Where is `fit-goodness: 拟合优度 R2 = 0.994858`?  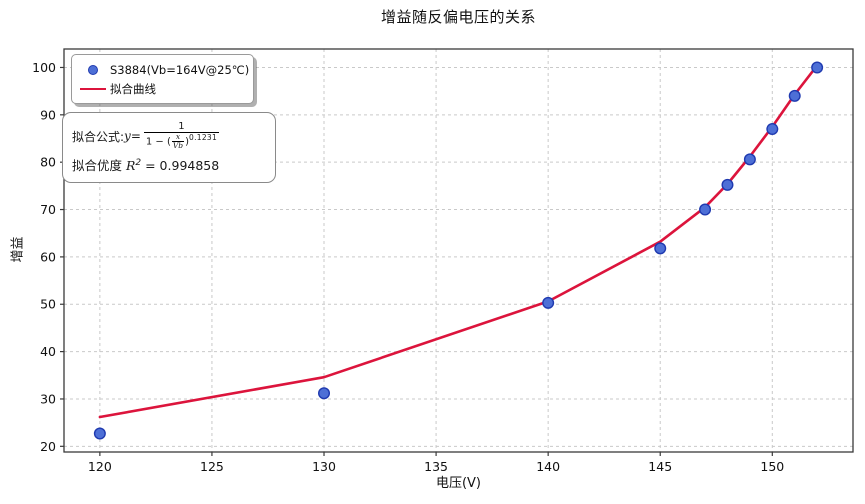 fit-goodness: 拟合优度 R2 = 0.994858 is located at coordinates (169, 164).